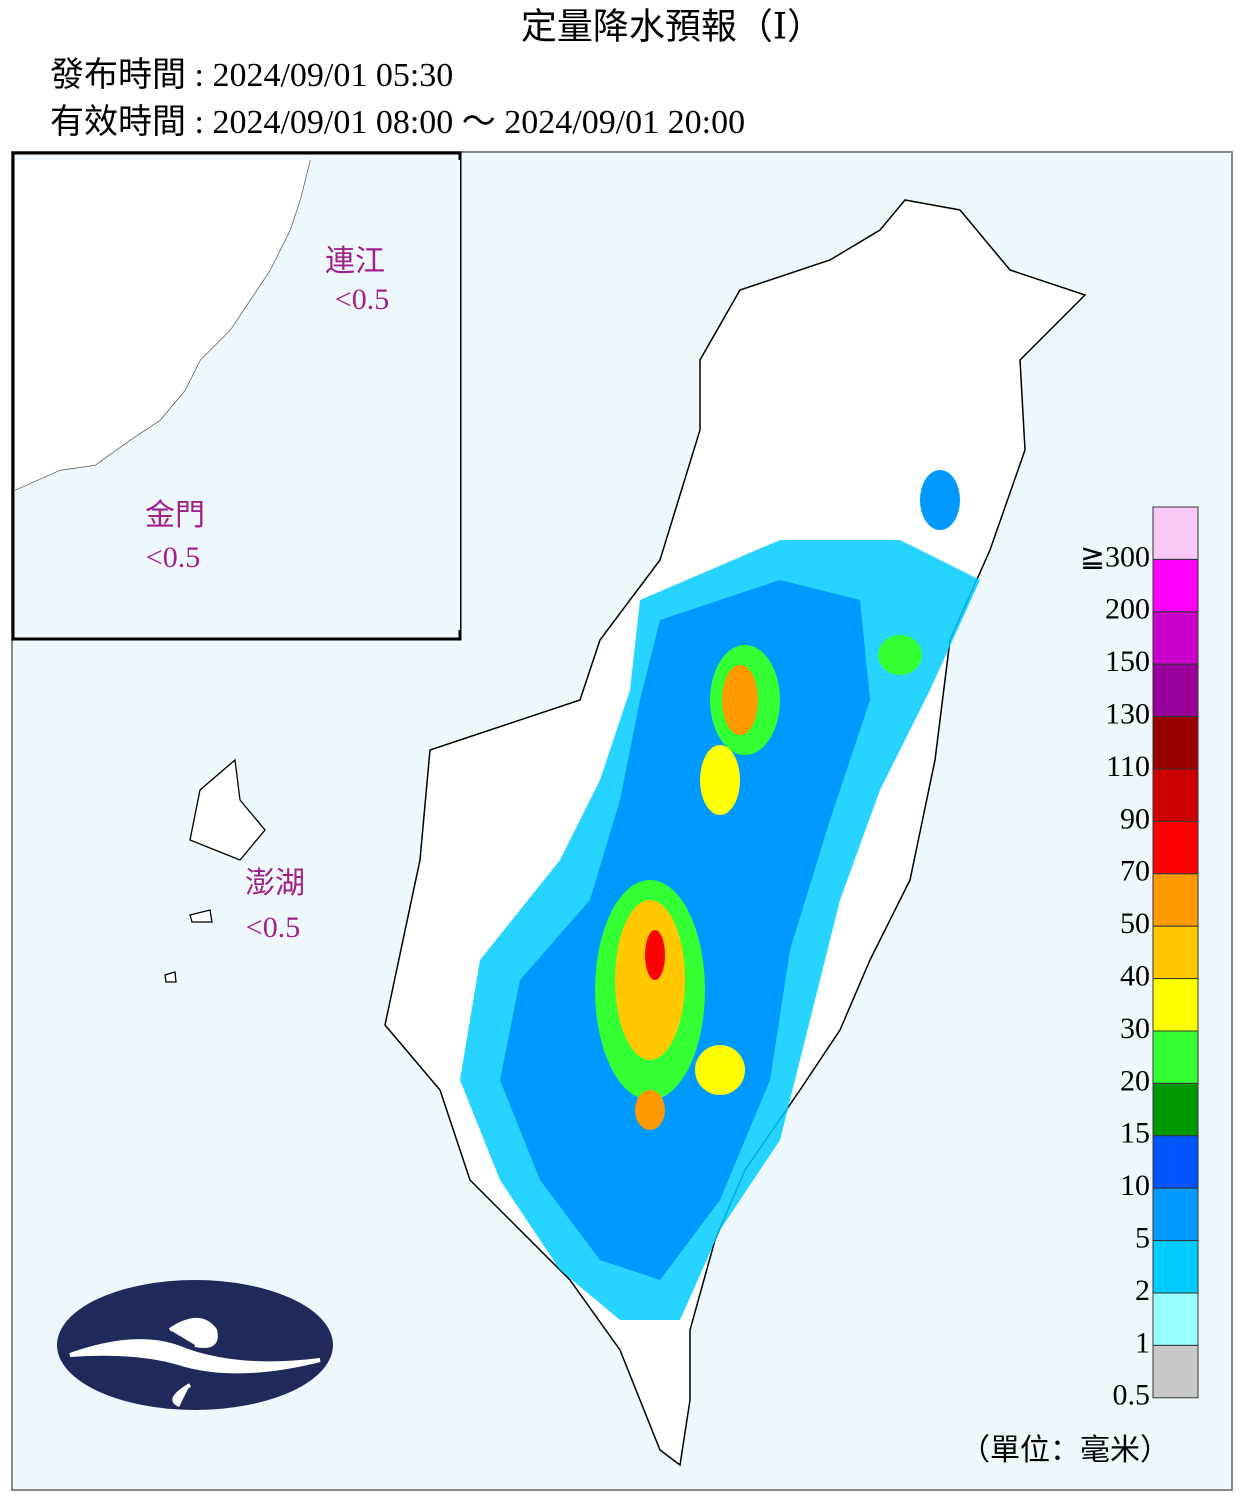 This screenshot has height=1505, width=1245. Describe the element at coordinates (1128, 766) in the screenshot. I see `legend-label: 110` at that location.